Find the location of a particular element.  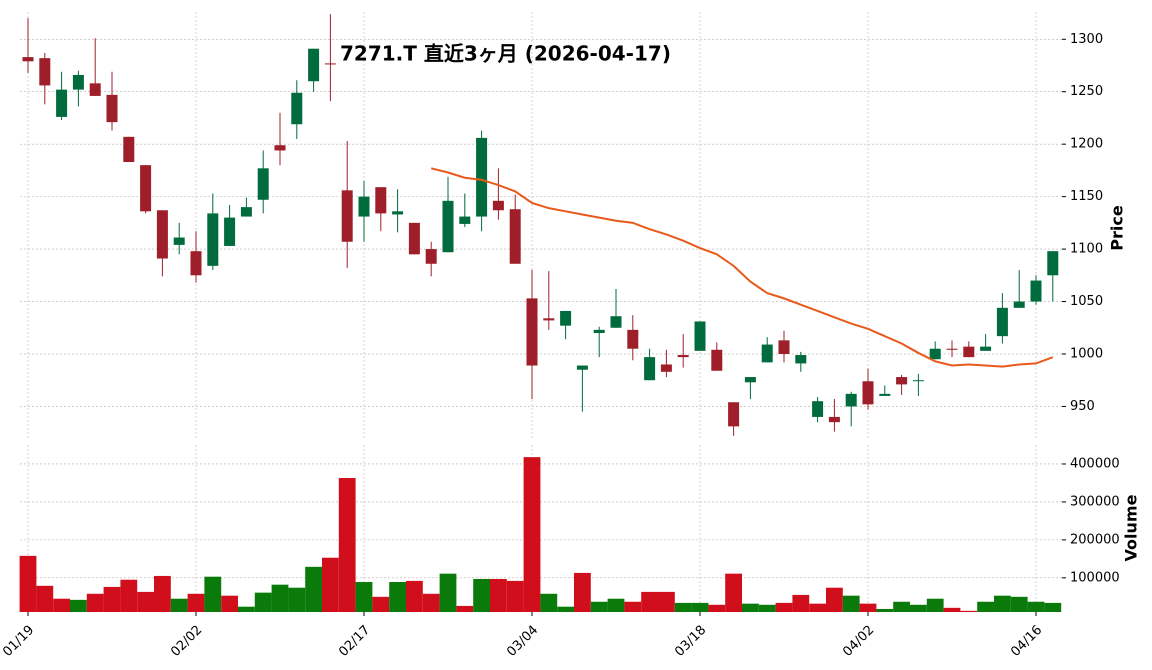

y-tick-label: 300000 is located at coordinates (1095, 501).